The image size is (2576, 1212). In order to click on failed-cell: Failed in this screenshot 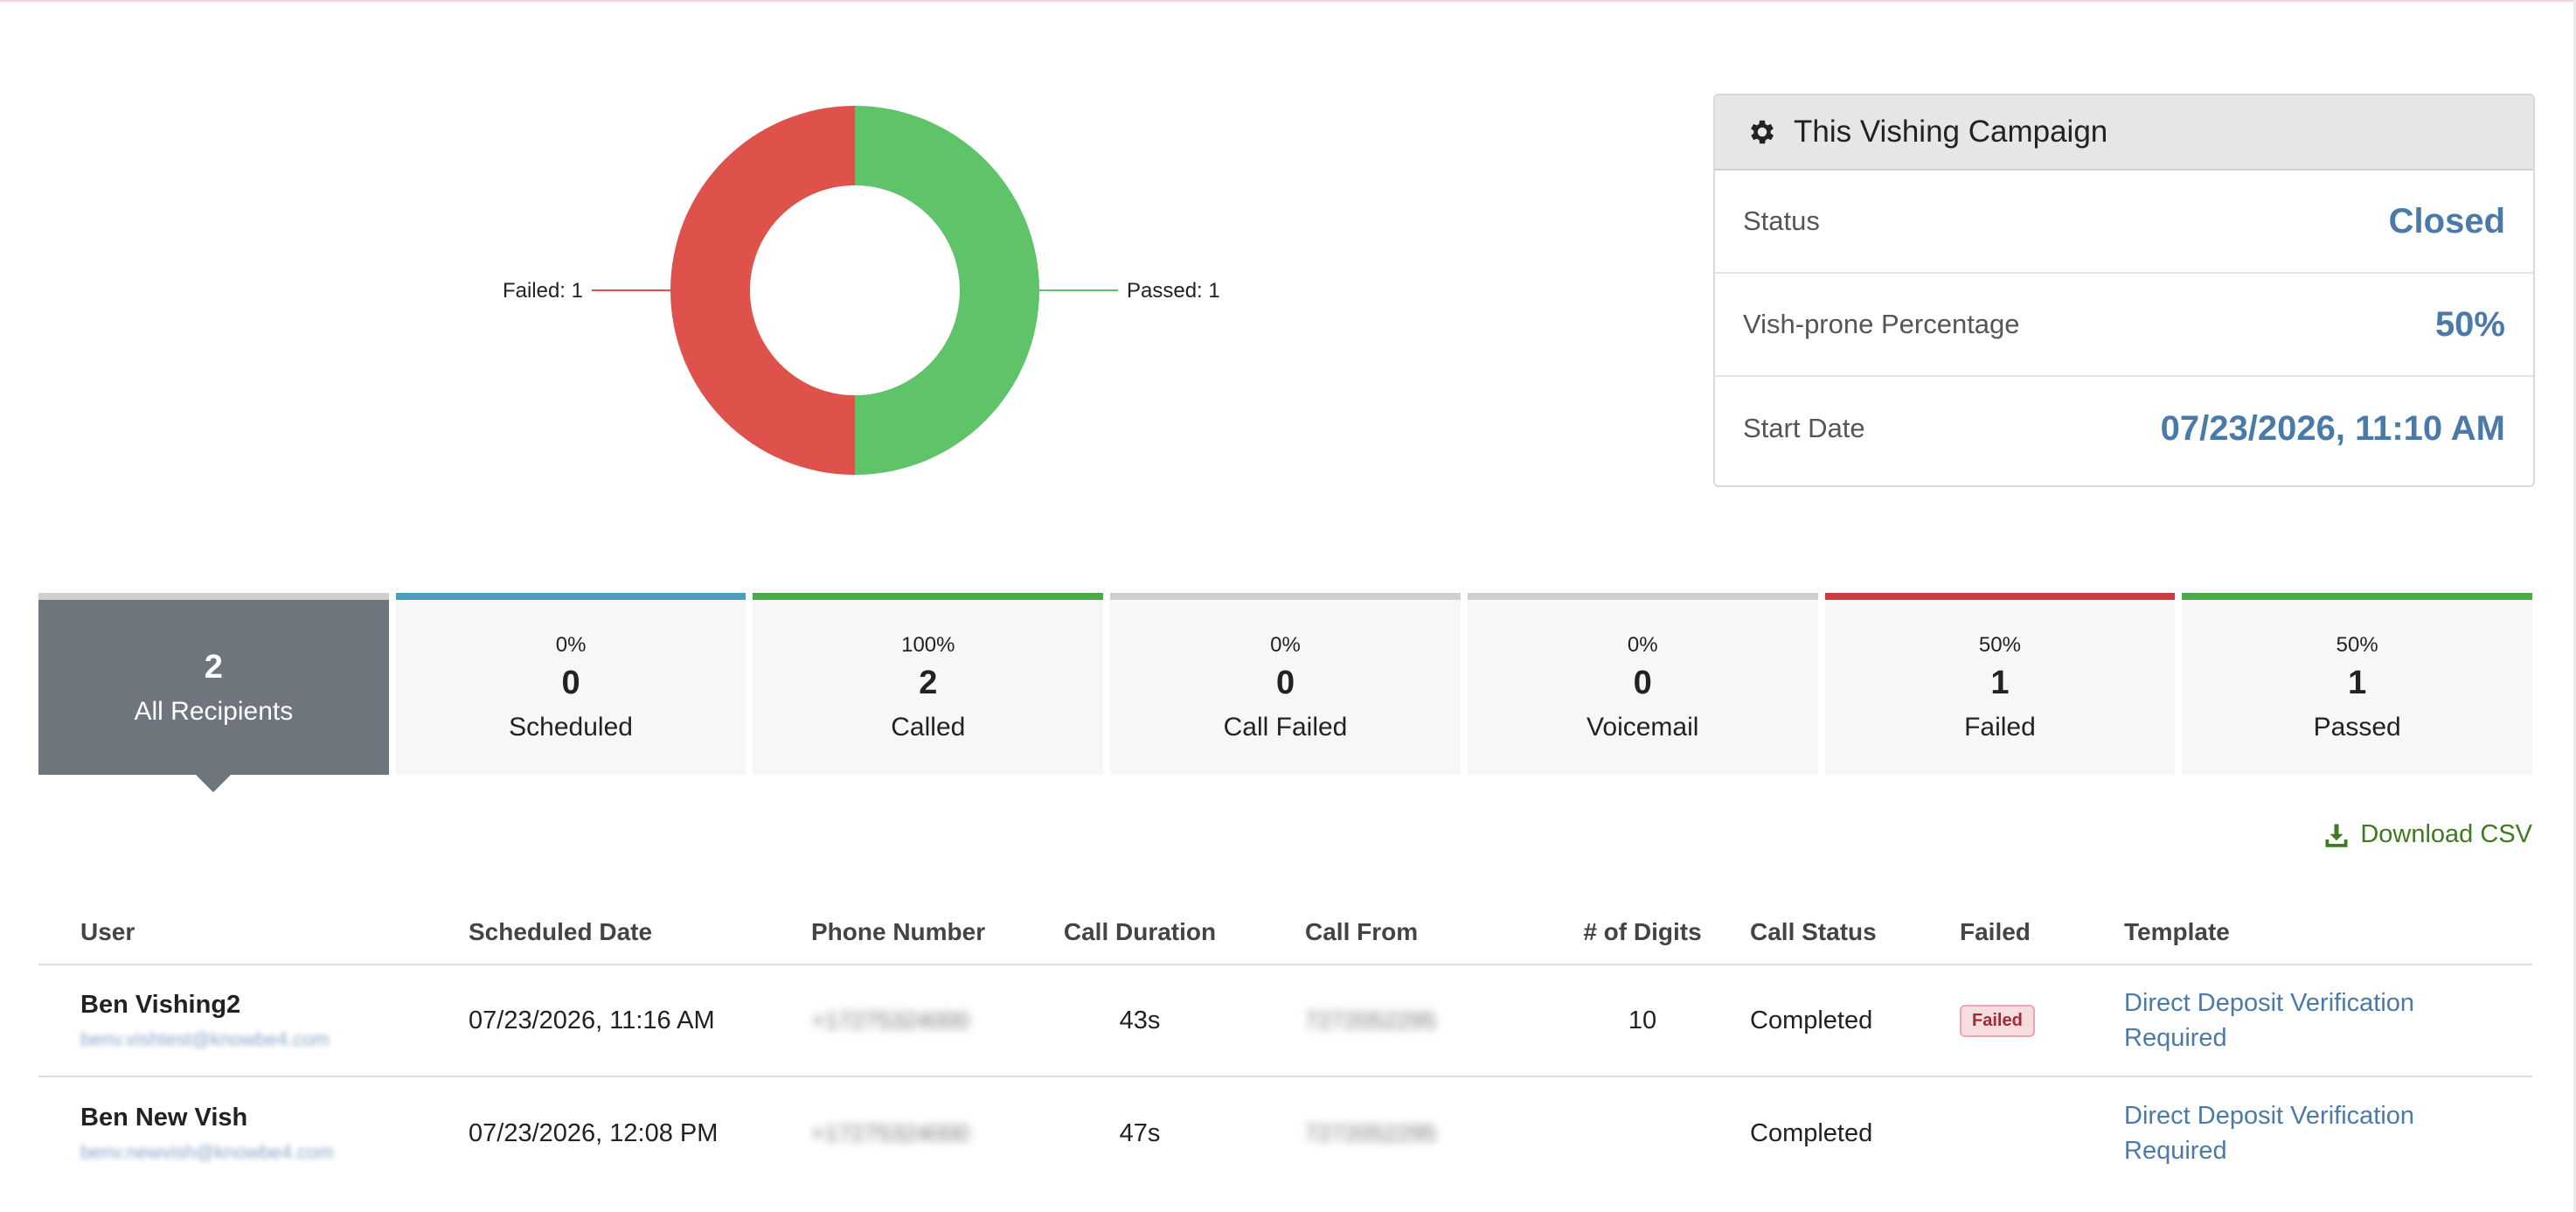, I will do `click(1997, 1020)`.